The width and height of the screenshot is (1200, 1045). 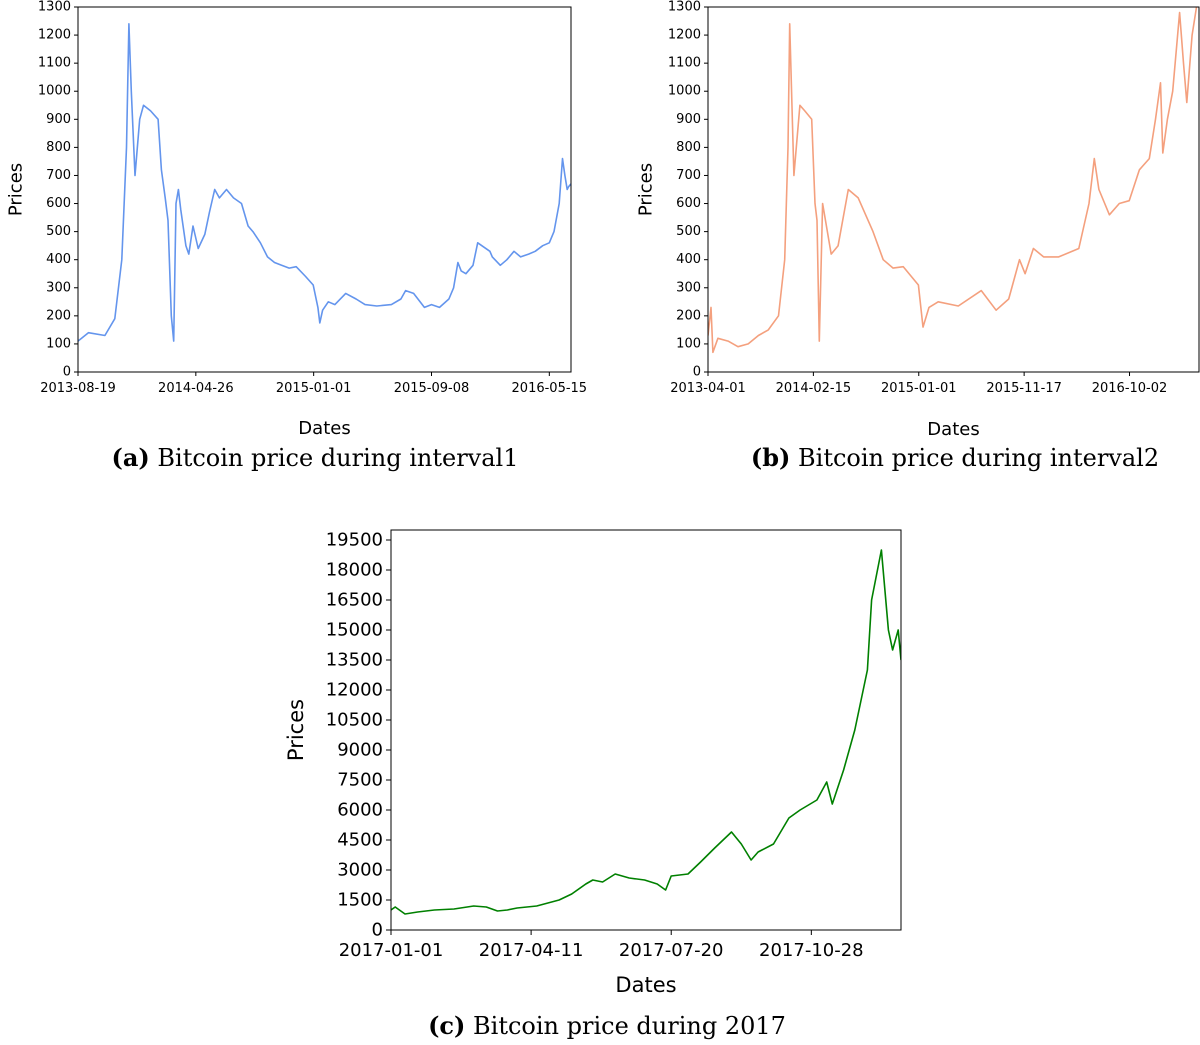 I want to click on ytick-label-b: 500, so click(x=688, y=231).